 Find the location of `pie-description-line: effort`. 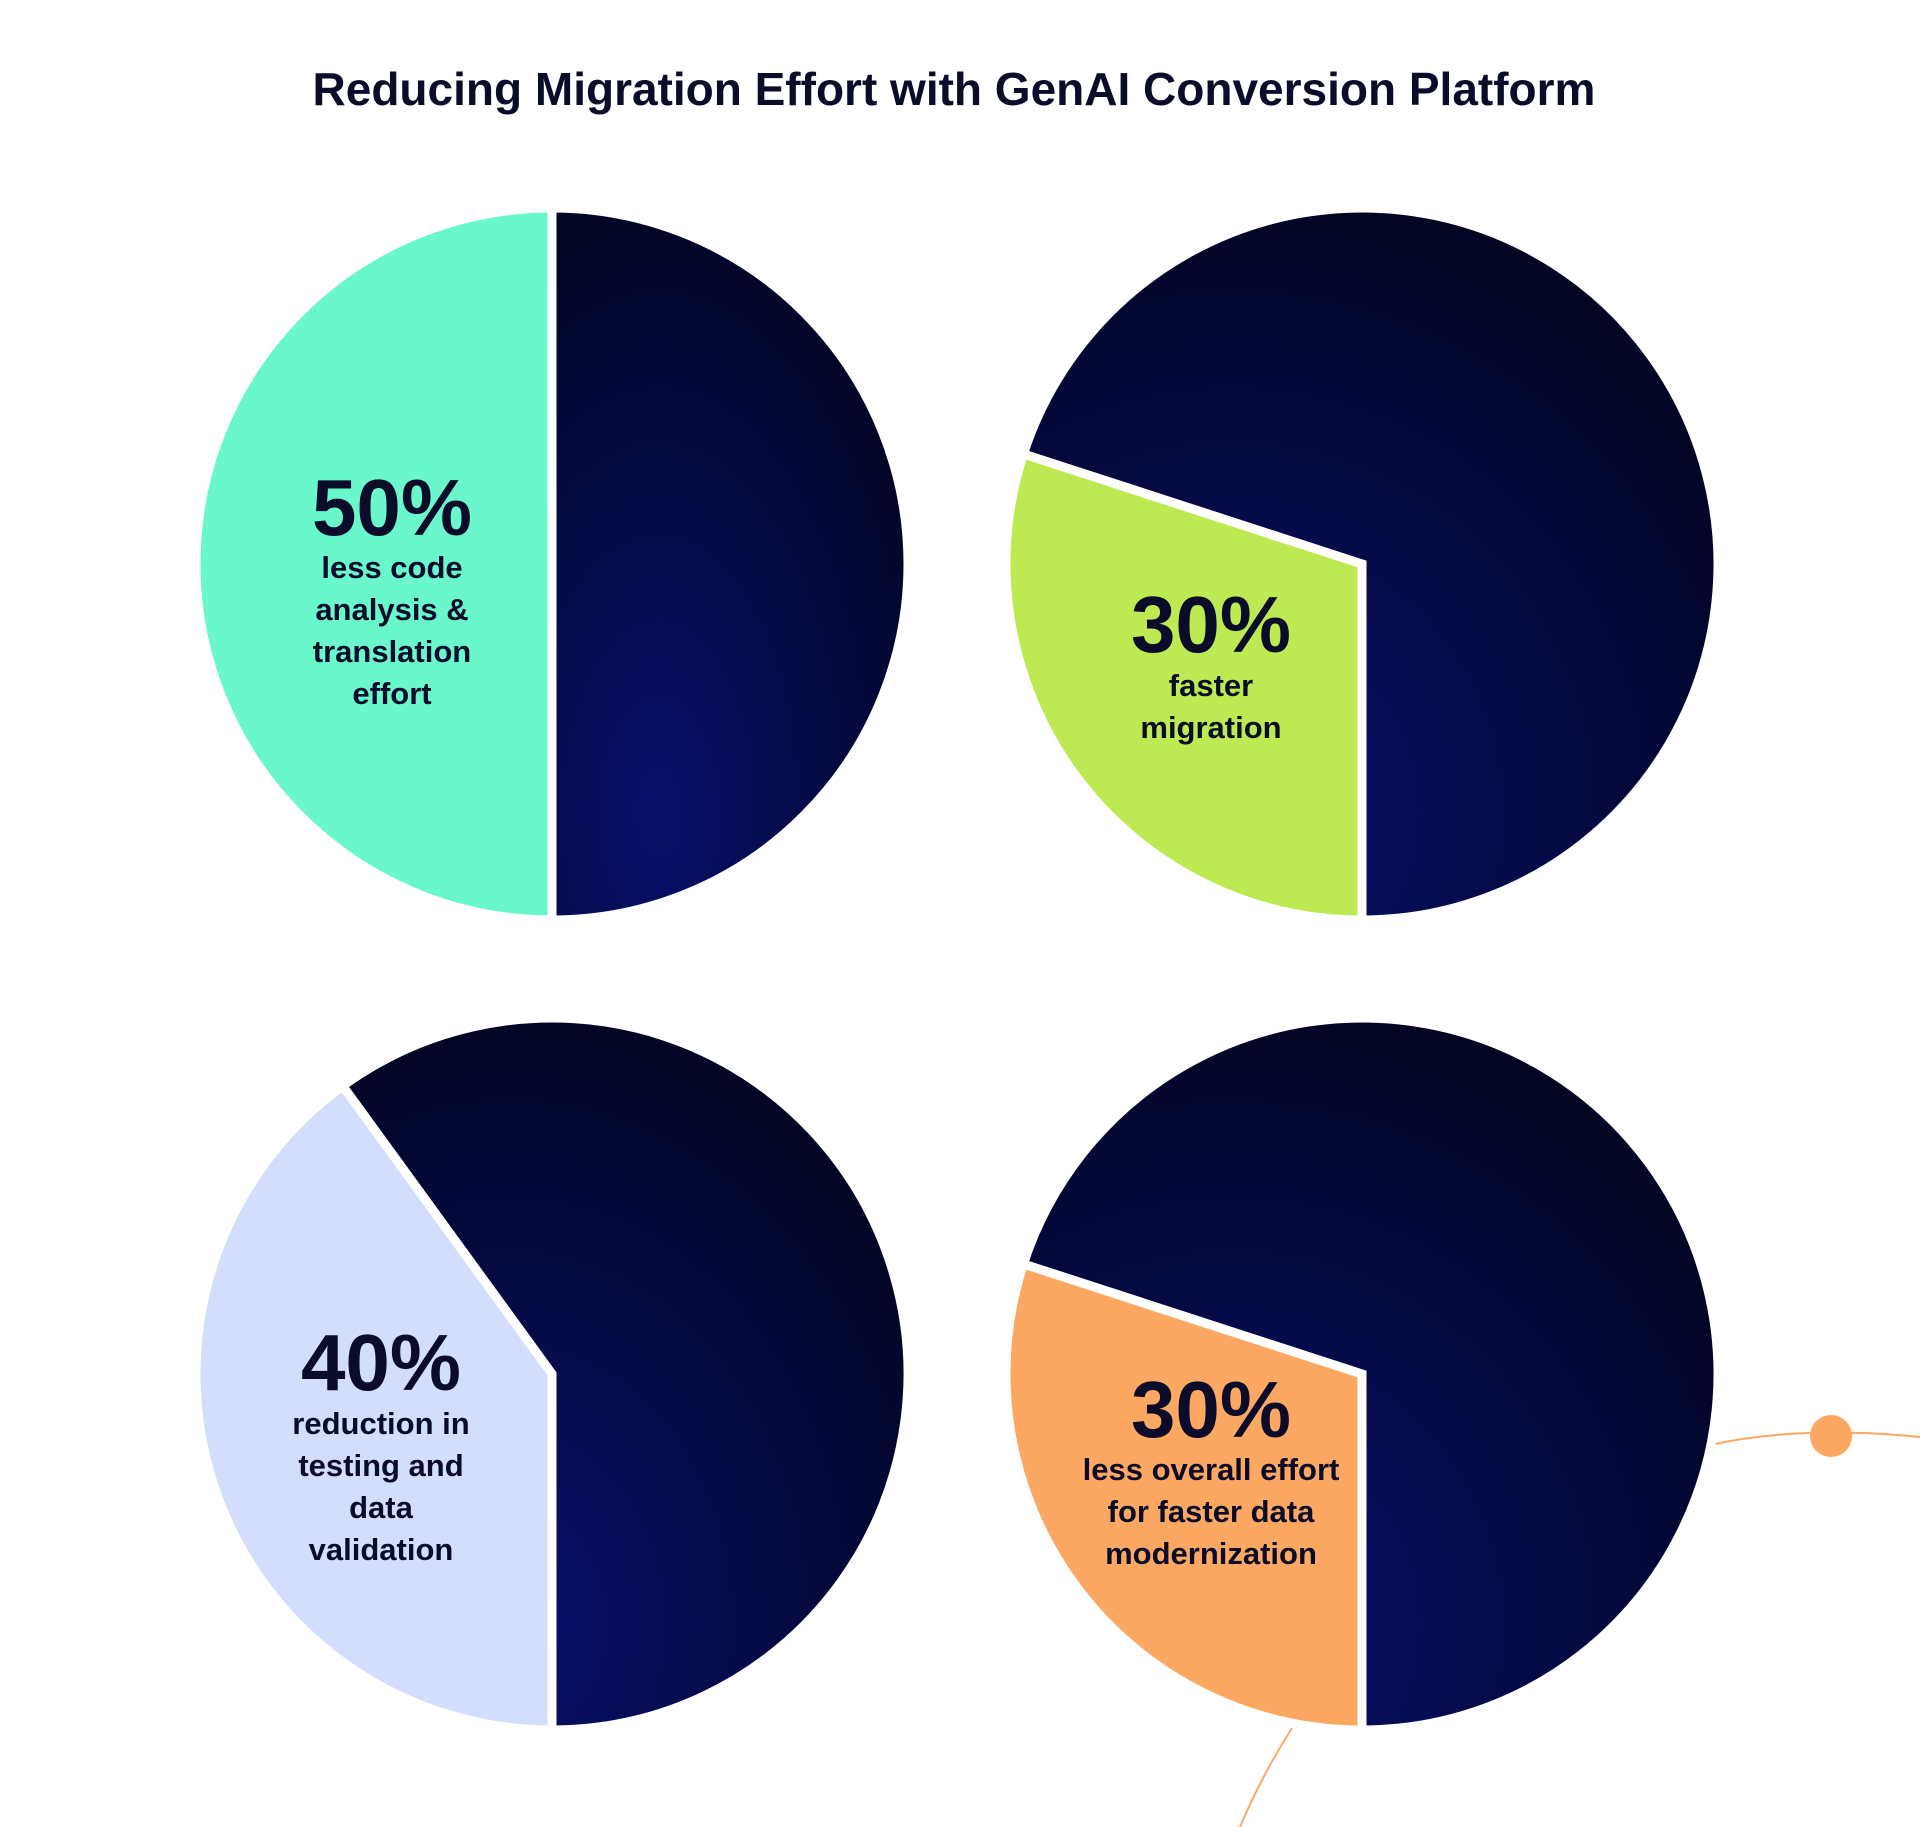

pie-description-line: effort is located at coordinates (391, 693).